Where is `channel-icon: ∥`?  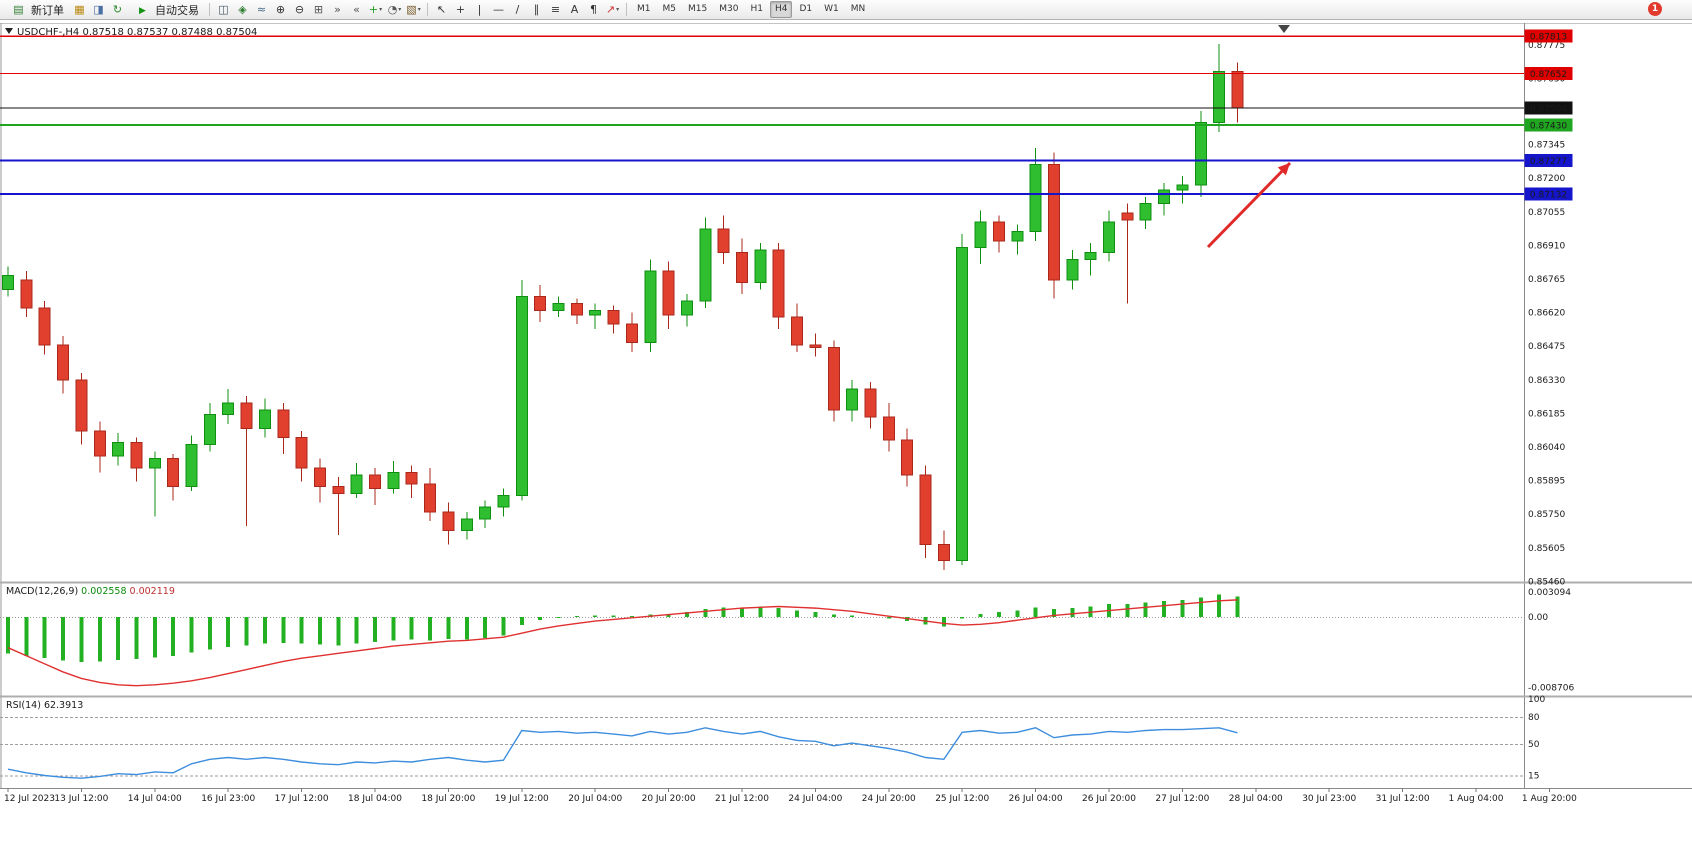
channel-icon: ∥ is located at coordinates (536, 9).